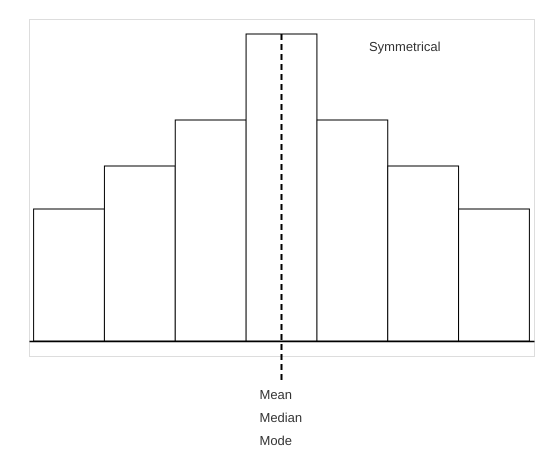 The image size is (542, 462). Describe the element at coordinates (405, 46) in the screenshot. I see `annotation: Symmetrical` at that location.